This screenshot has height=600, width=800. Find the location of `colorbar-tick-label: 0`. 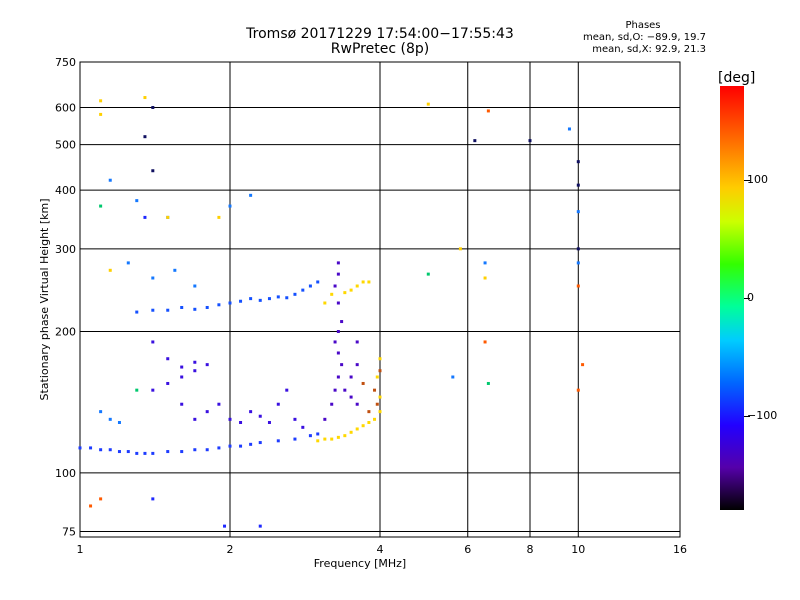

colorbar-tick-label: 0 is located at coordinates (750, 297).